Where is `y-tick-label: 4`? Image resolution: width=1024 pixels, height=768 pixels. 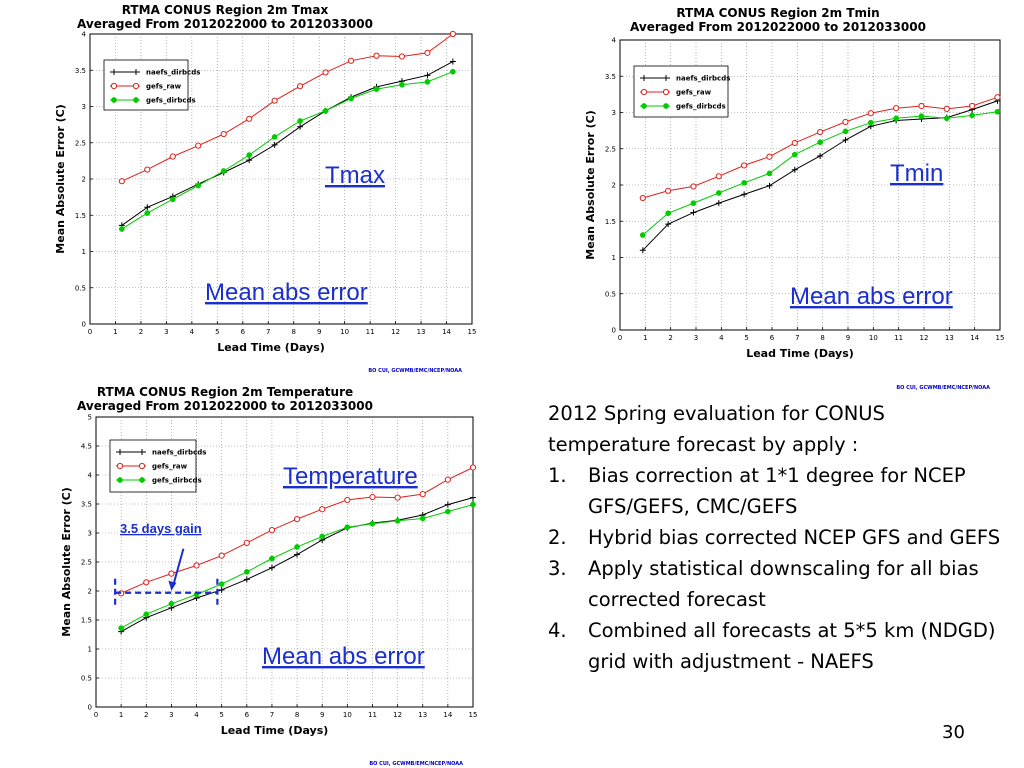
y-tick-label: 4 is located at coordinates (84, 35).